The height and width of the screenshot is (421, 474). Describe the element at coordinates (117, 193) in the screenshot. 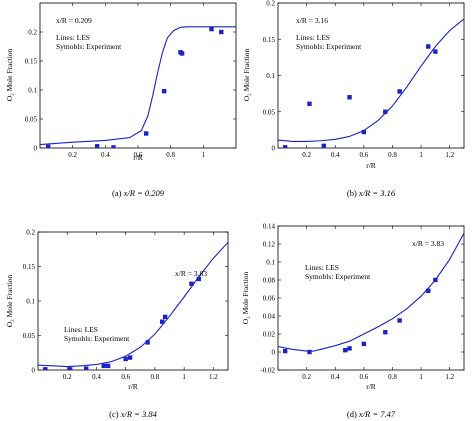

I see `caption-label: (a)` at that location.